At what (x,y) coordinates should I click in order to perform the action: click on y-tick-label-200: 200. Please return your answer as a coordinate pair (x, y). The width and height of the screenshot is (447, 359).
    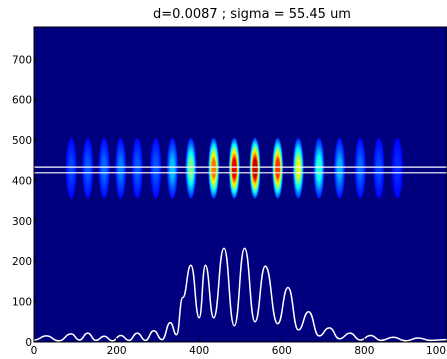
    Looking at the image, I should click on (22, 262).